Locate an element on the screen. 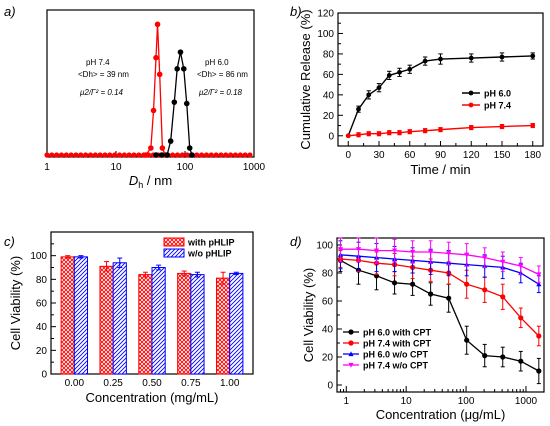 This screenshot has width=550, height=426. x-tick-label: 0.00 is located at coordinates (75, 383).